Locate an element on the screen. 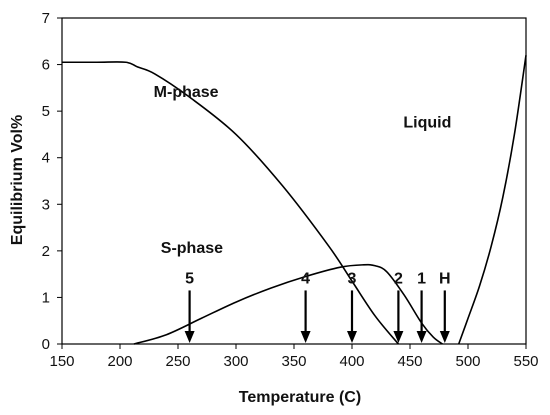 This screenshot has width=550, height=415. x-tick-label: 300 is located at coordinates (235, 361).